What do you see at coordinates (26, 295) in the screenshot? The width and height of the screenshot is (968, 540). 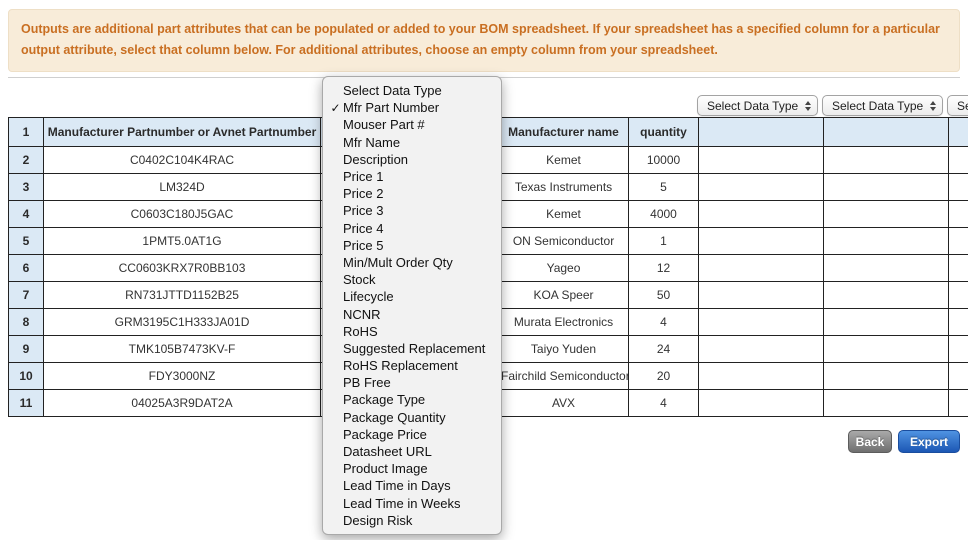 I see `cell-row-number: 7` at bounding box center [26, 295].